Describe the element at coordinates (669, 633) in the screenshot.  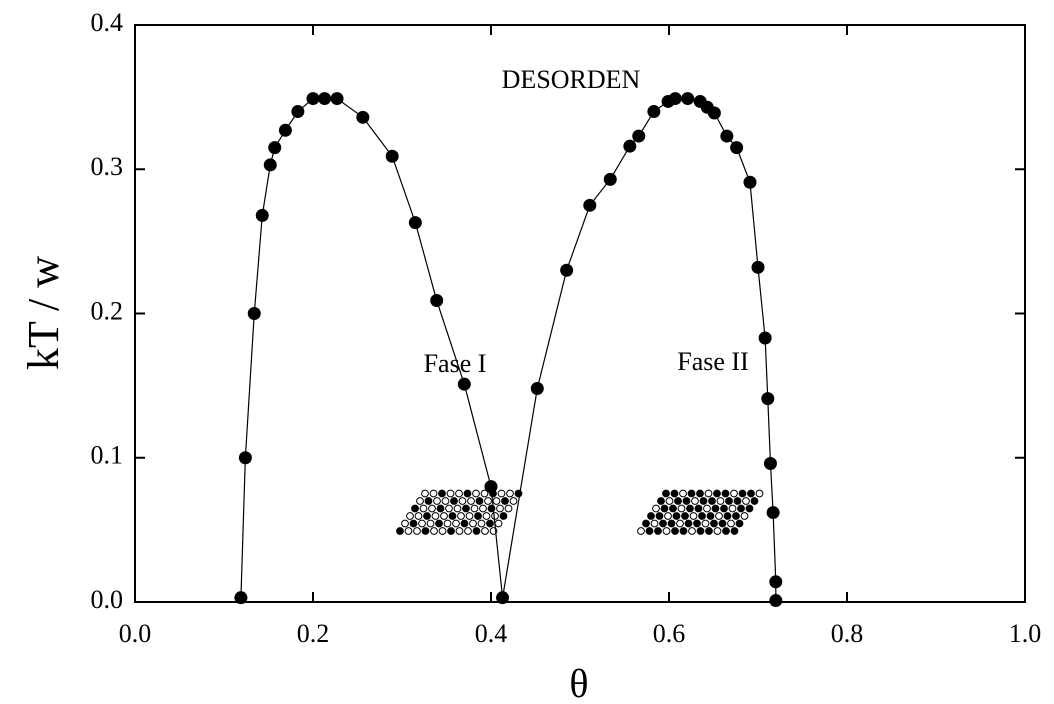
I see `x-tick-label: 0.6` at that location.